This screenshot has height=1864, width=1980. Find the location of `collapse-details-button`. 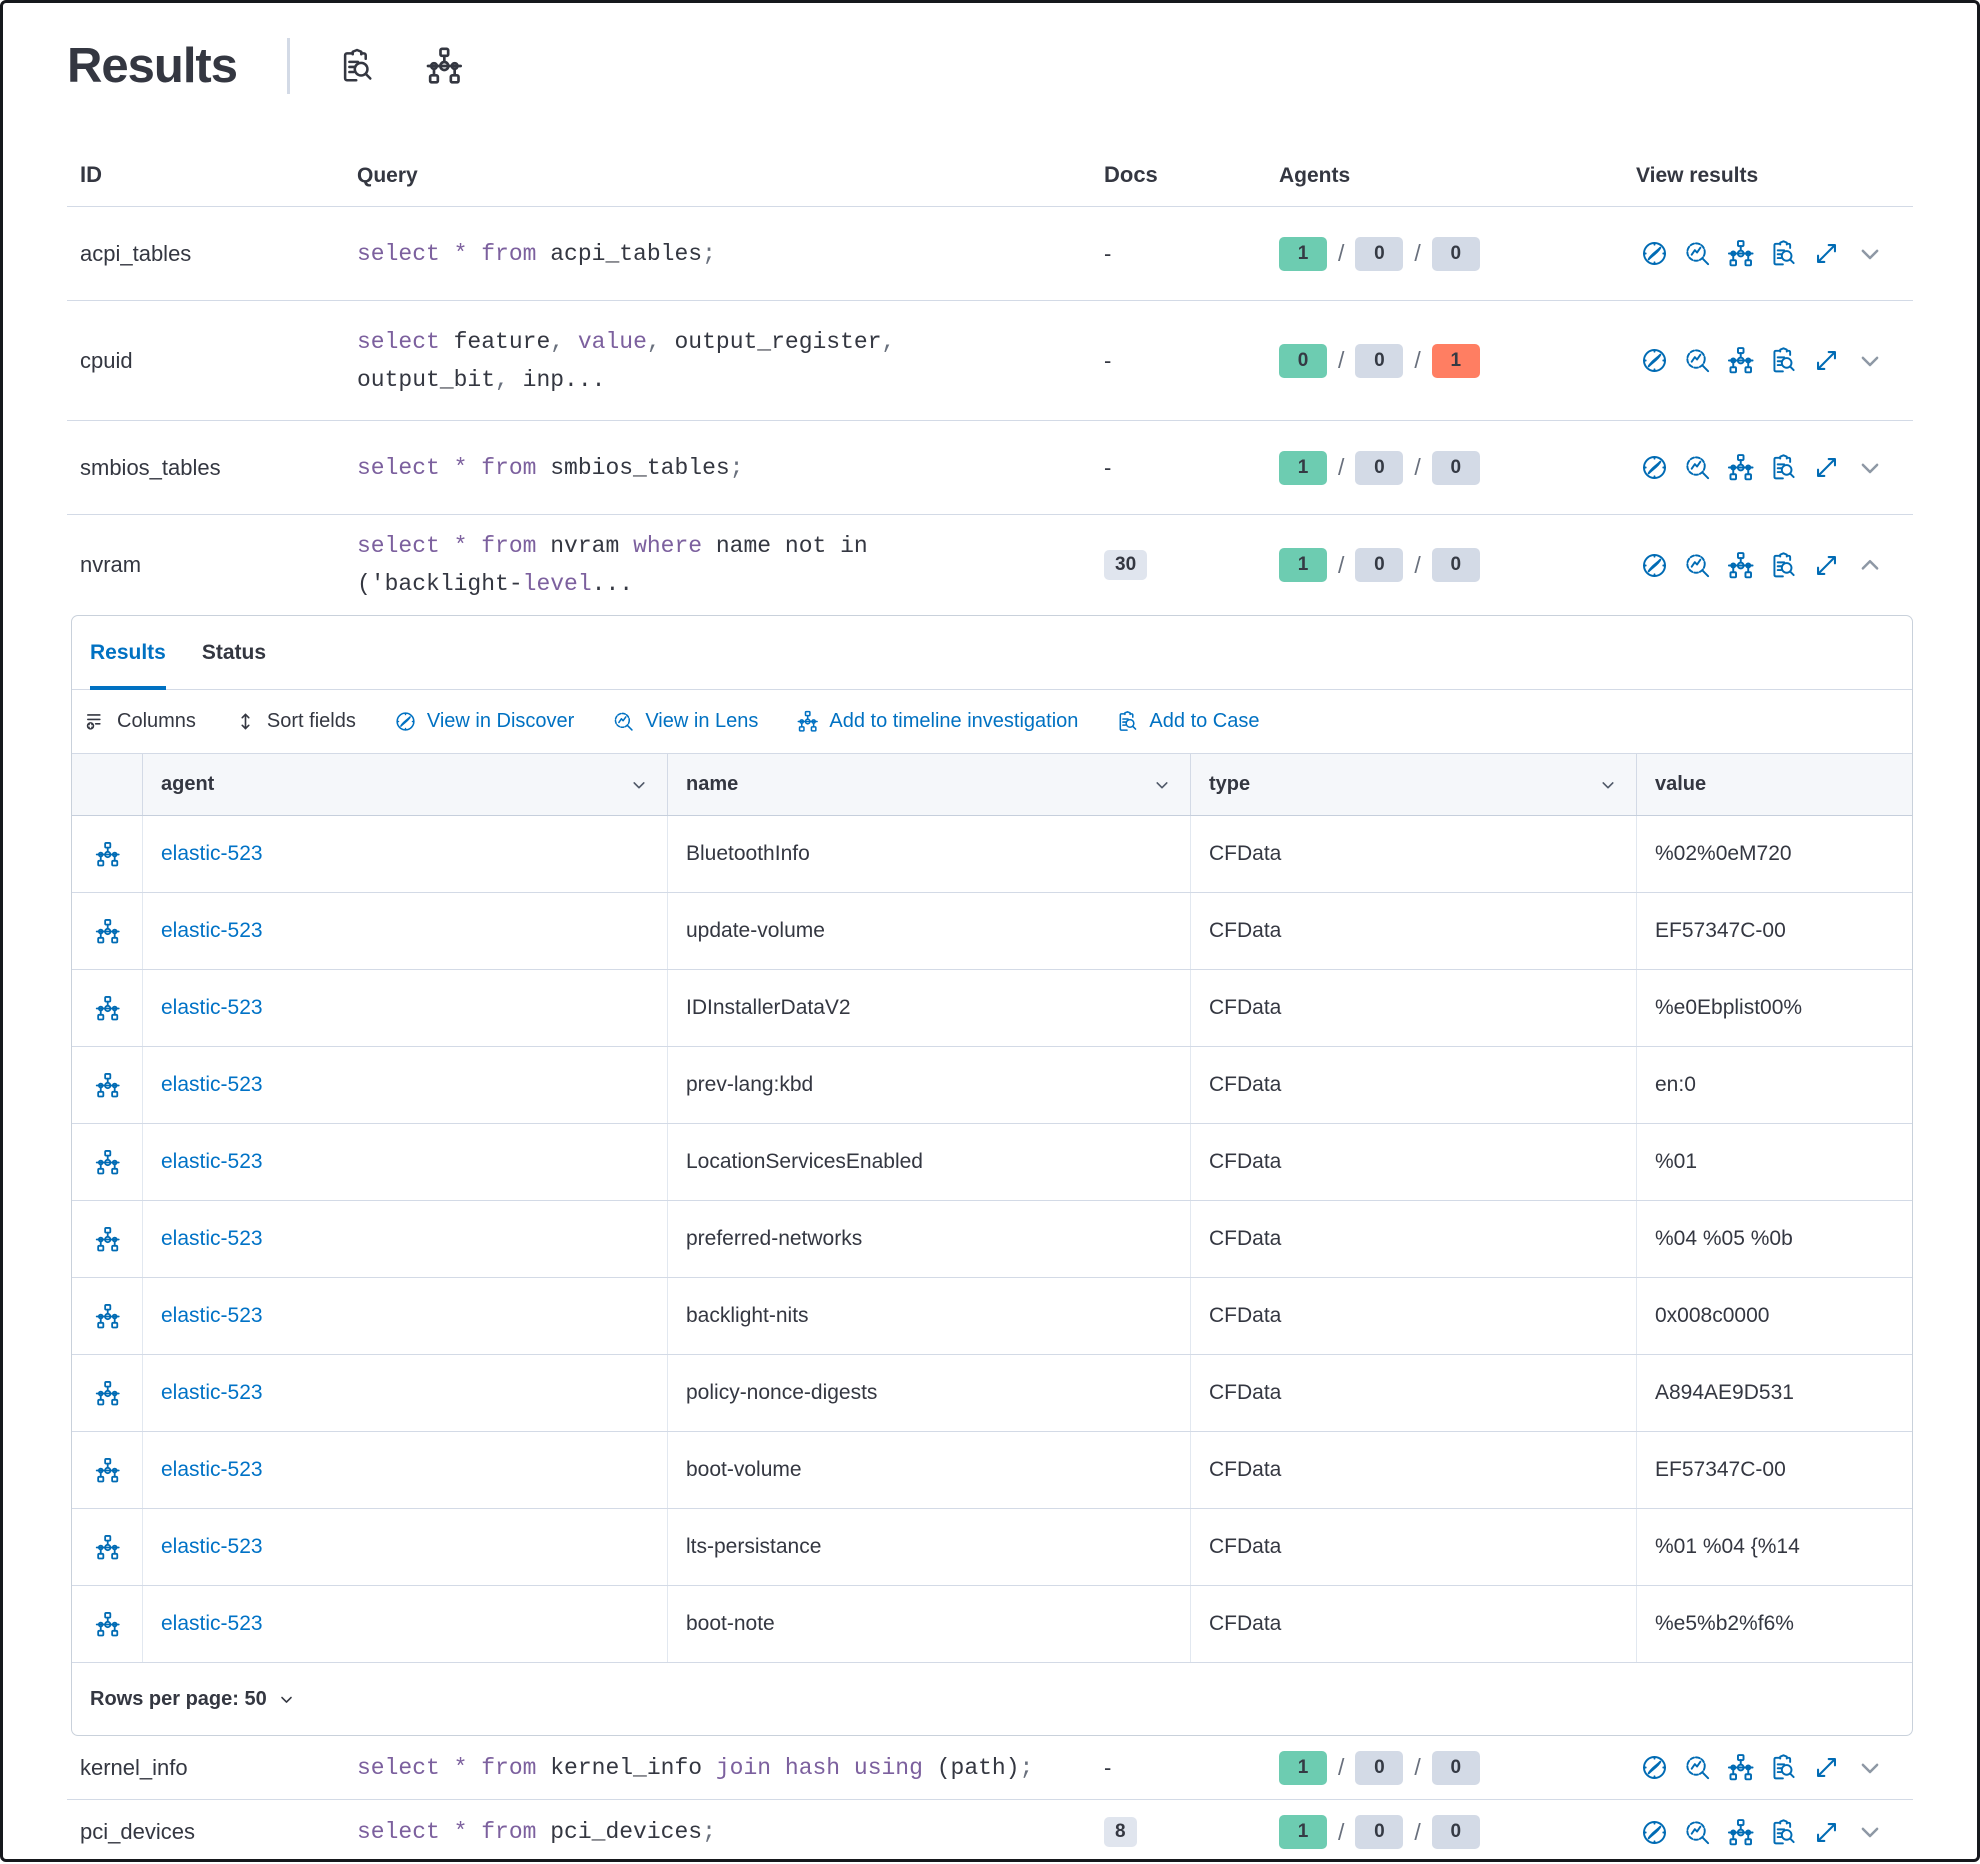

collapse-details-button is located at coordinates (1870, 565).